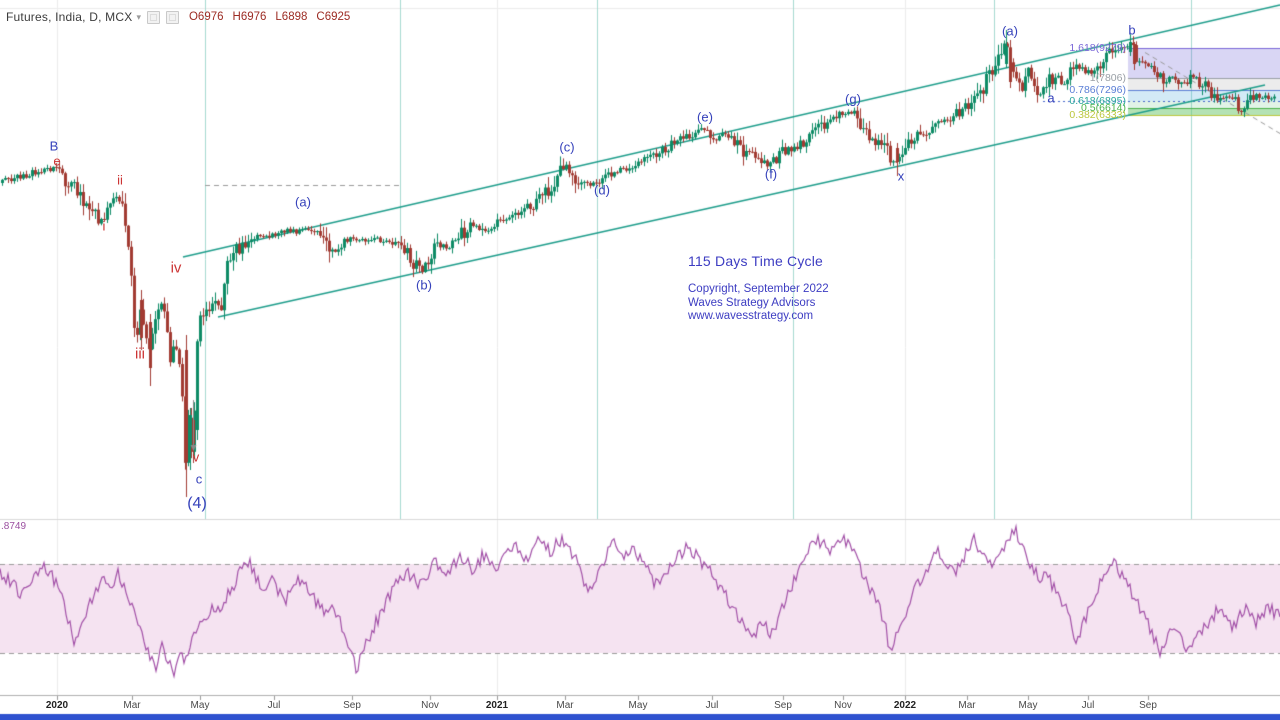  I want to click on close-value: C6925, so click(333, 17).